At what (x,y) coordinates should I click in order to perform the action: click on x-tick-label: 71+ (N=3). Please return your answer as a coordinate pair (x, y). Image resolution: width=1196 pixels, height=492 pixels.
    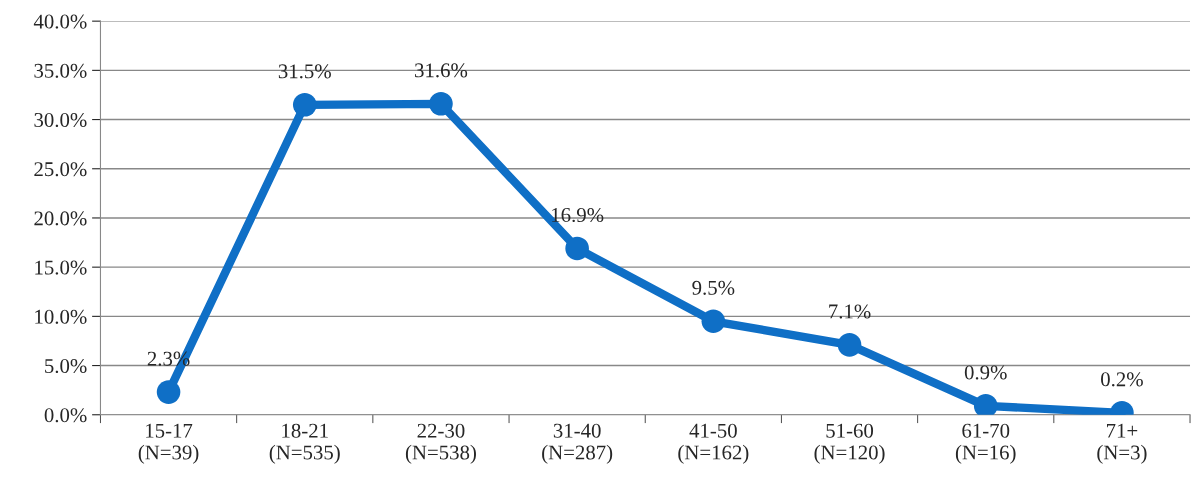
    Looking at the image, I should click on (1122, 443).